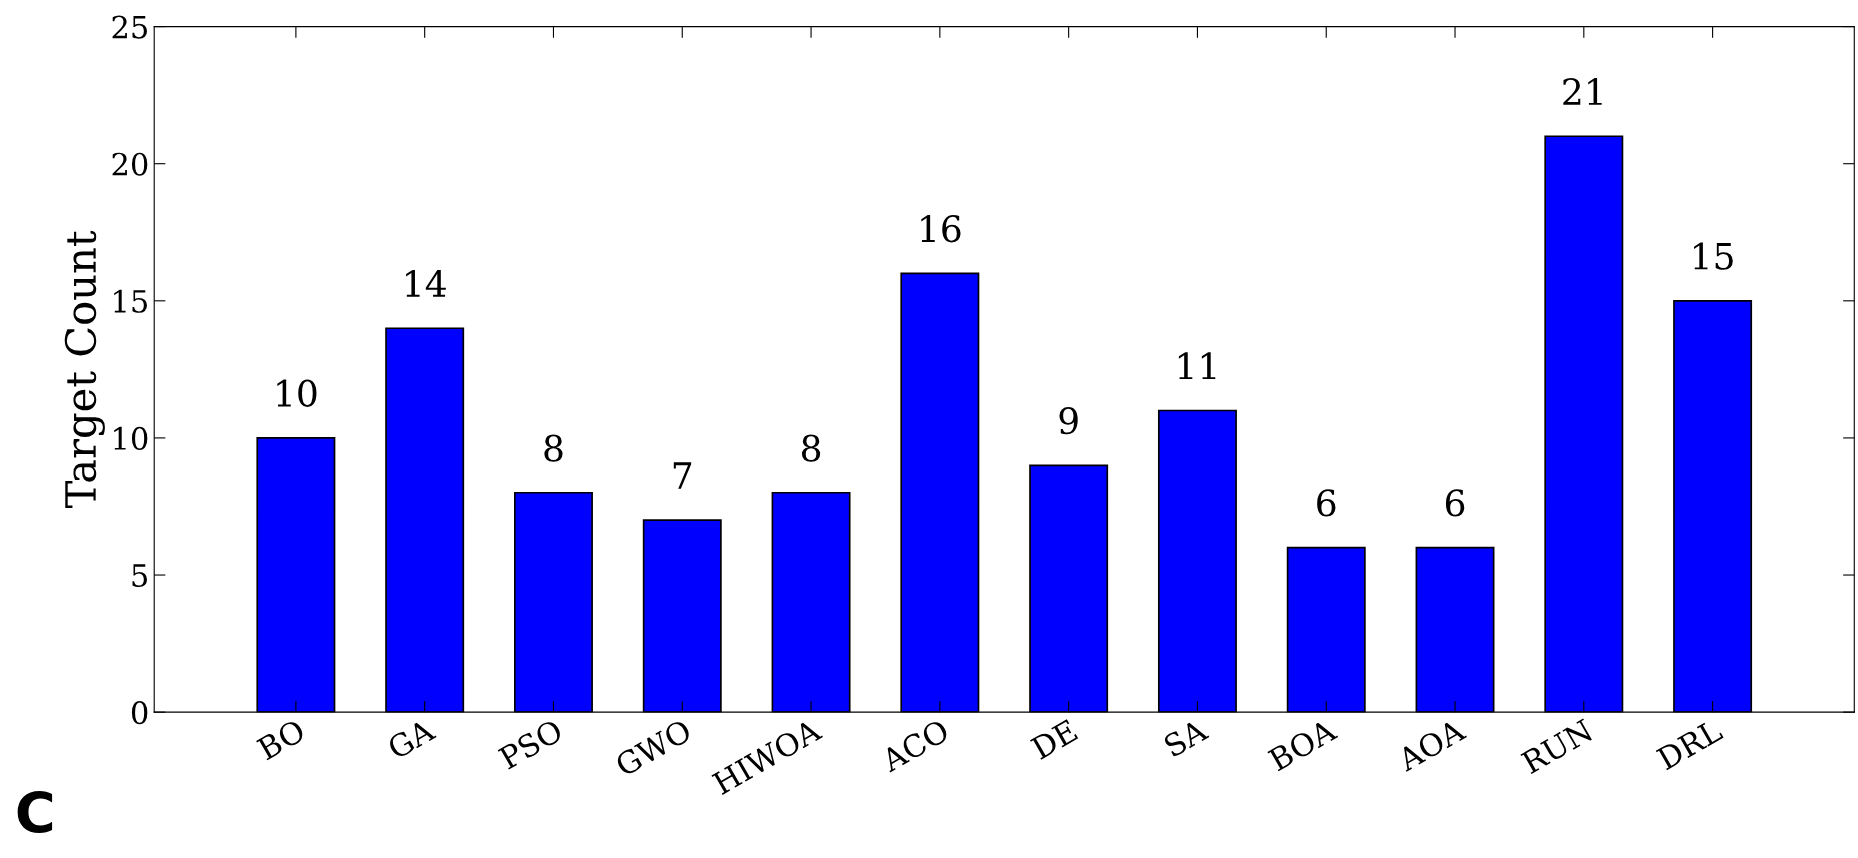  I want to click on x-tick-label: SA, so click(1186, 737).